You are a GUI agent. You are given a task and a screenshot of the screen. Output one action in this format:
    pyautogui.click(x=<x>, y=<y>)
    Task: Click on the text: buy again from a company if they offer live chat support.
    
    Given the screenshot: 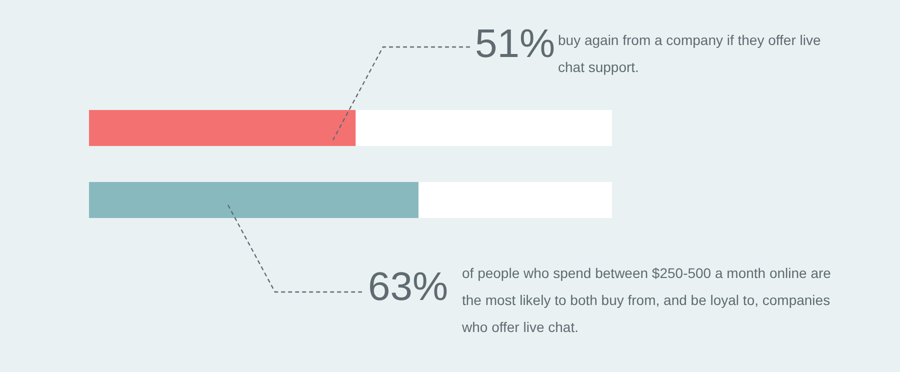 What is the action you would take?
    pyautogui.click(x=689, y=53)
    